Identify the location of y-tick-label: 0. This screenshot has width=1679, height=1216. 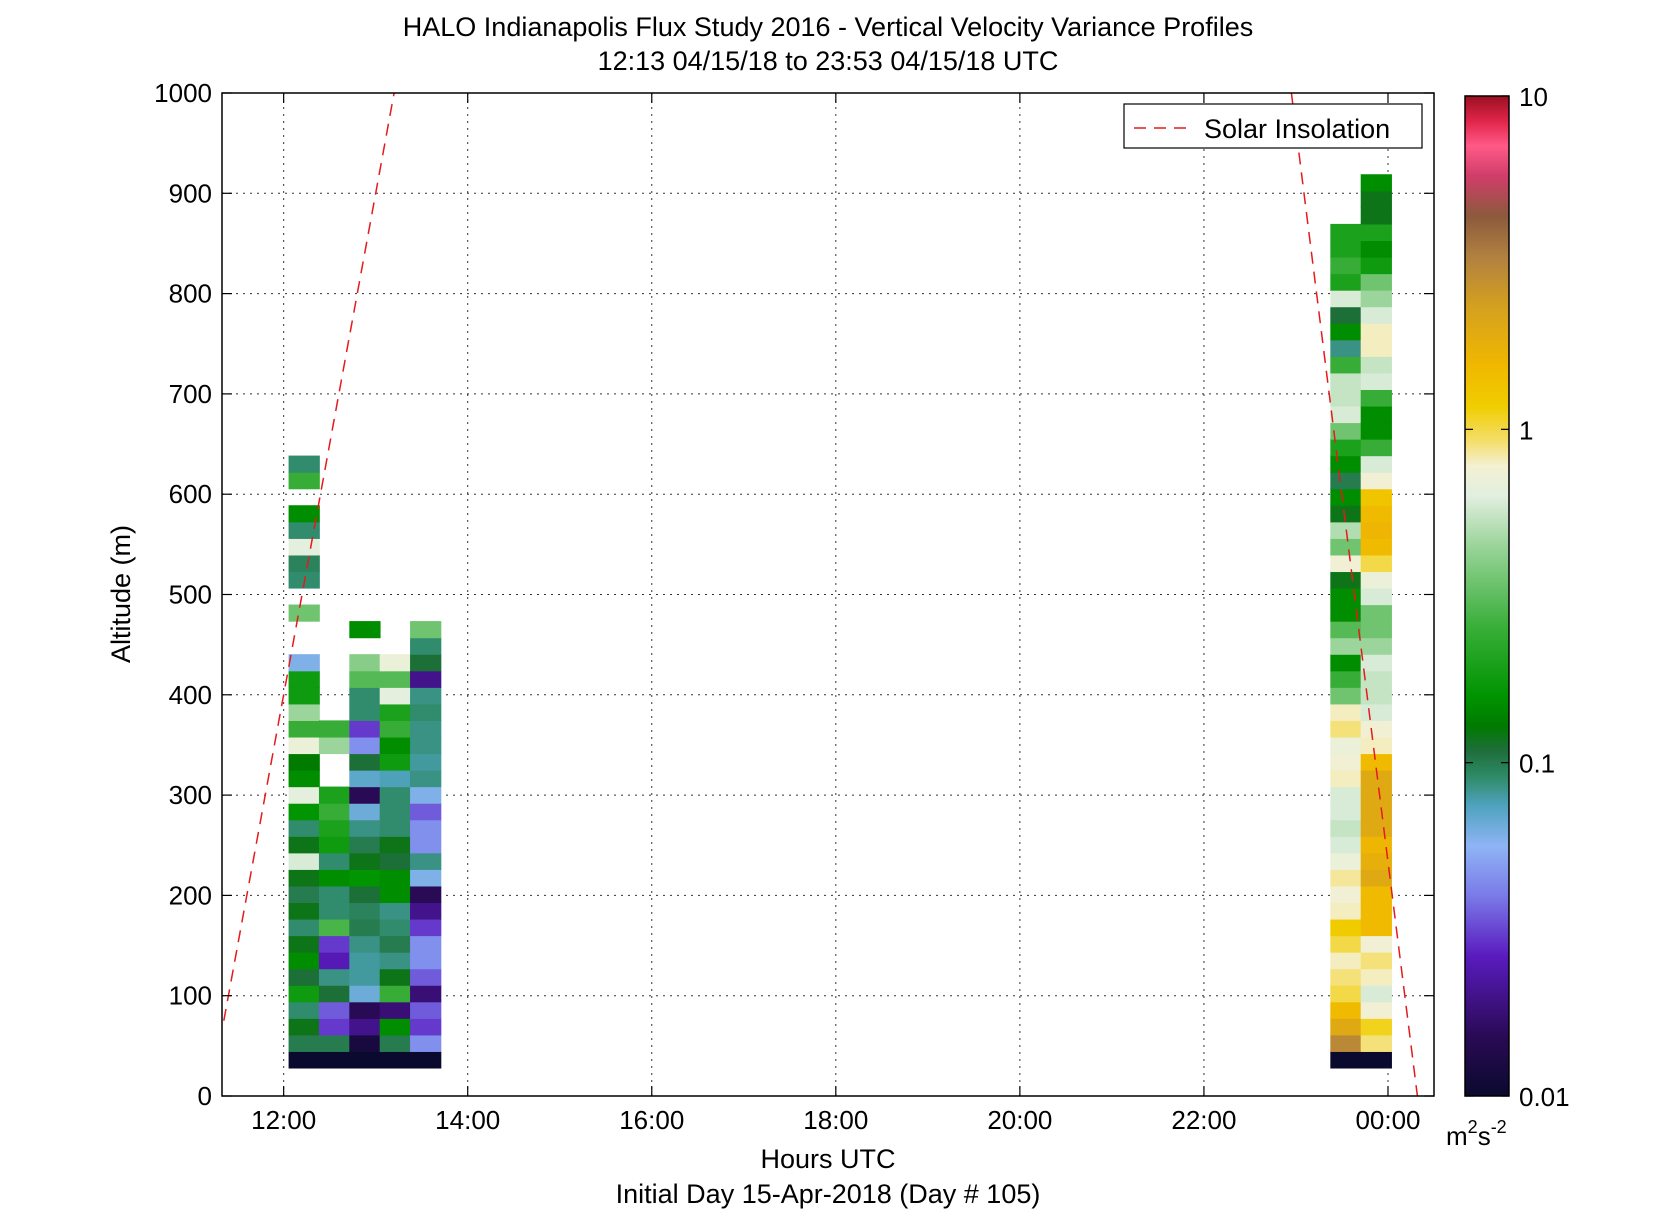
(205, 1096).